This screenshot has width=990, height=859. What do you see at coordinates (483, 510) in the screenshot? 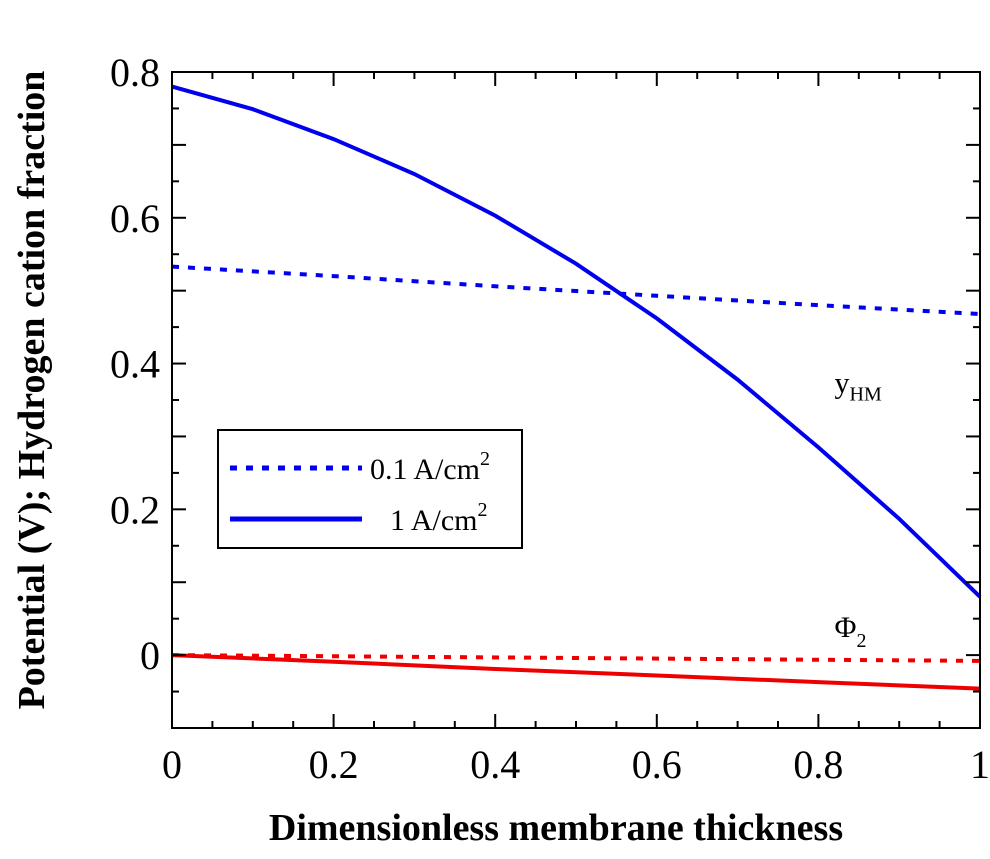
I see `legend-entry-1-superscript: 2` at bounding box center [483, 510].